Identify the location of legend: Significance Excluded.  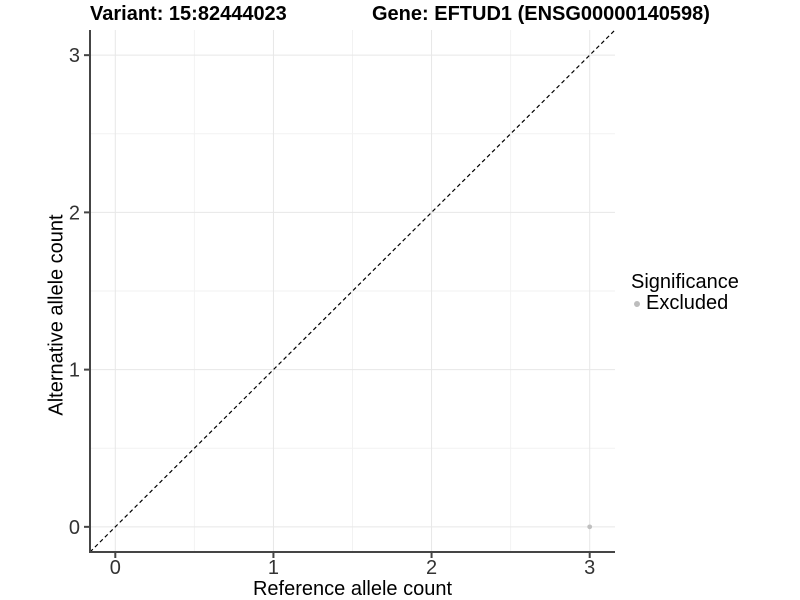
(685, 293).